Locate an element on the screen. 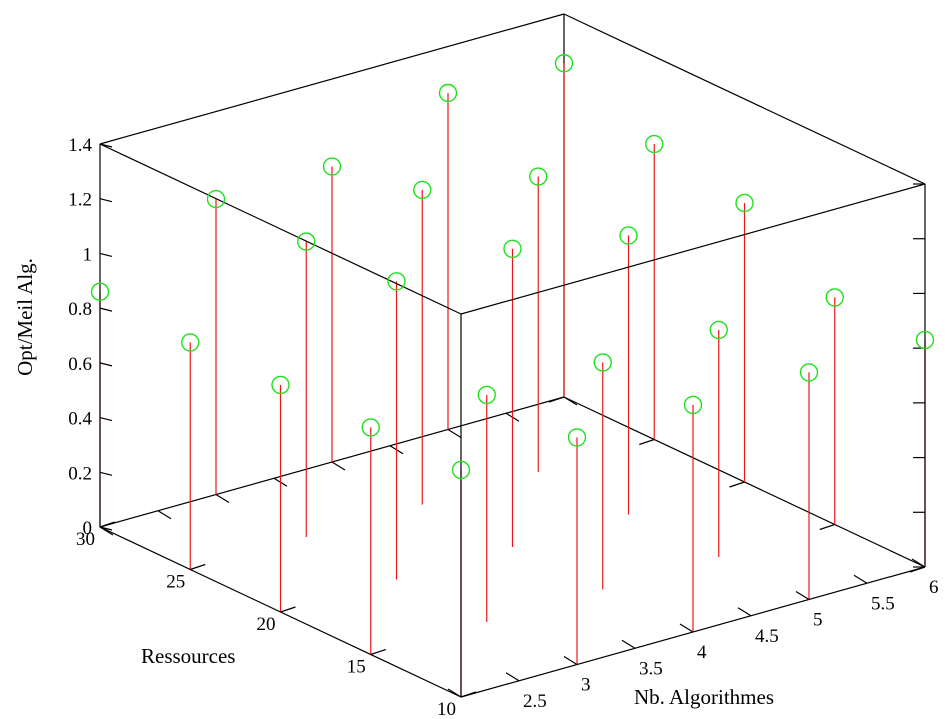  frame-edge-top-back-x is located at coordinates (744, 99).